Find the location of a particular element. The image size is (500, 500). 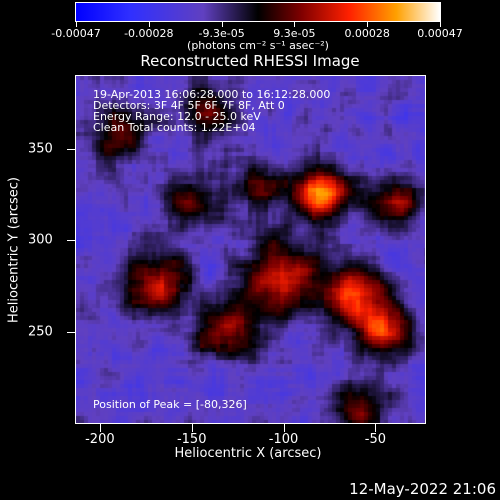

colorbar-gradient is located at coordinates (258, 12).